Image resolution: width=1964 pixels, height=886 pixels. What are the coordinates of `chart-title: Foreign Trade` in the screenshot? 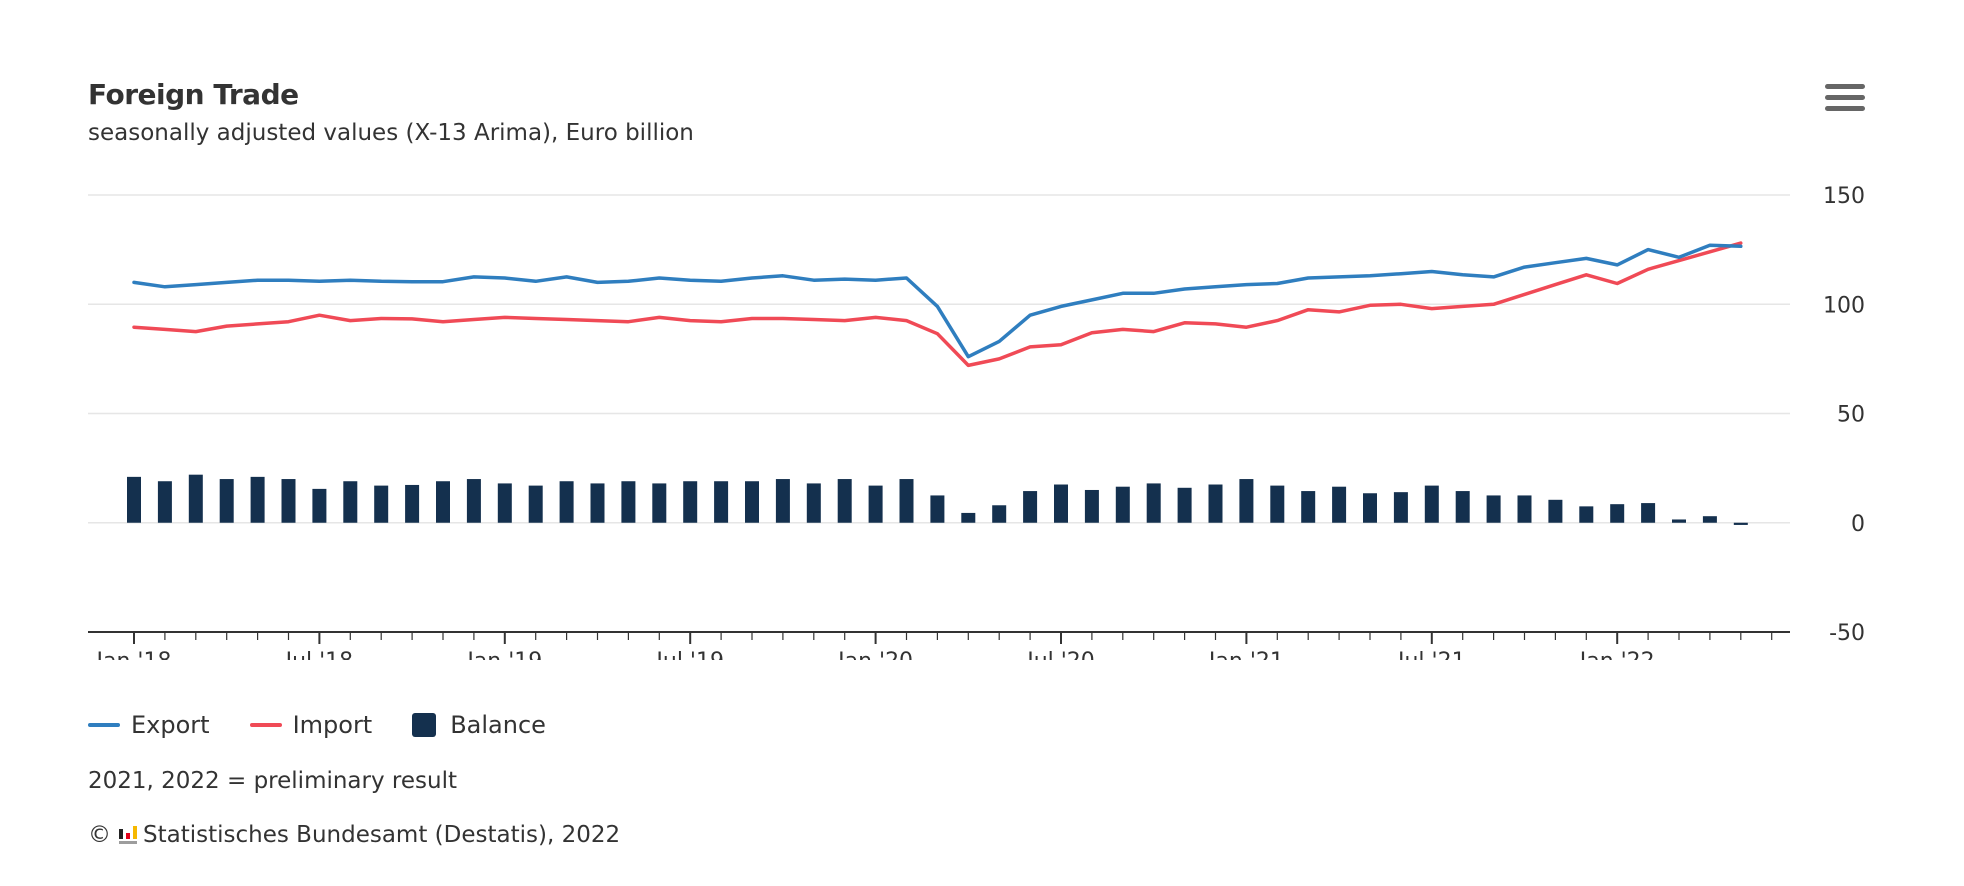 It's located at (193, 94).